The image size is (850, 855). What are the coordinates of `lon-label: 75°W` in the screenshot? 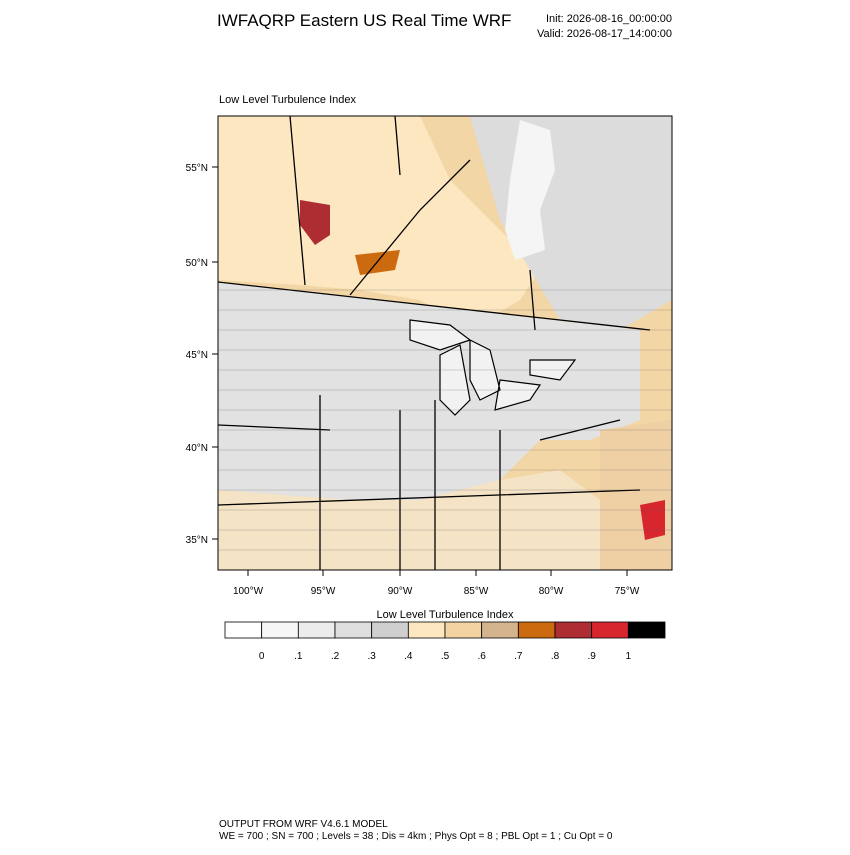 It's located at (627, 591).